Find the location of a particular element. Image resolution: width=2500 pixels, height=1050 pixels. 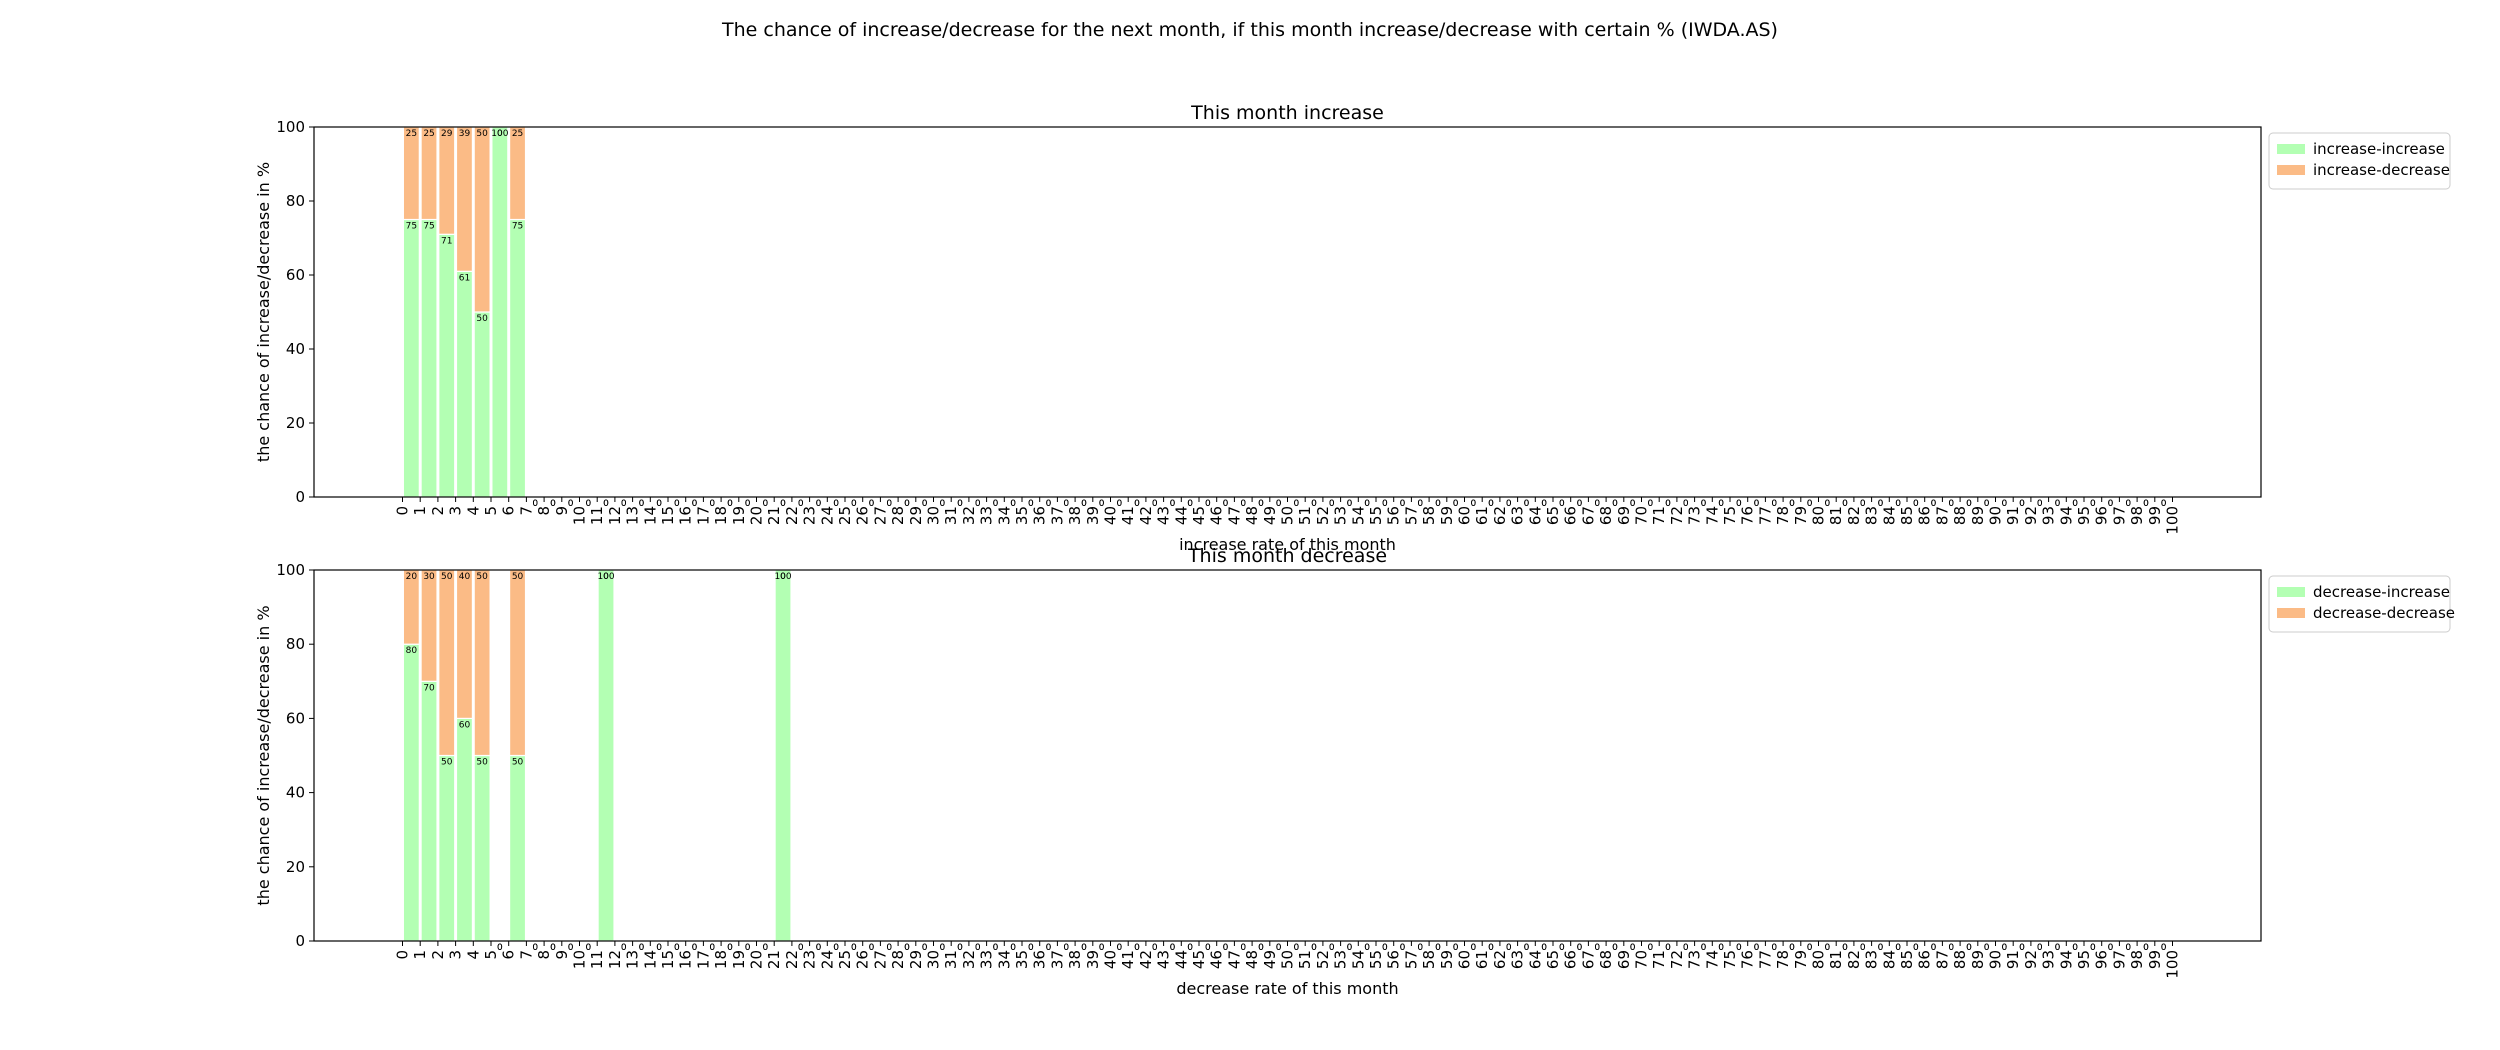

x-tick-label: 24 is located at coordinates (827, 515).